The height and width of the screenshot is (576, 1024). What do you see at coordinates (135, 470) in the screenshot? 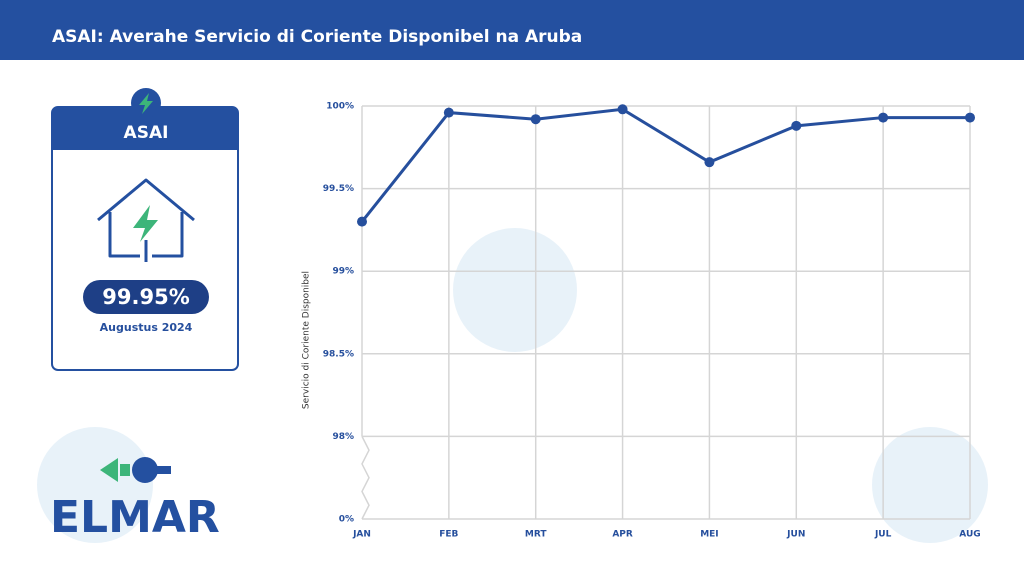
I see `logo-icon` at bounding box center [135, 470].